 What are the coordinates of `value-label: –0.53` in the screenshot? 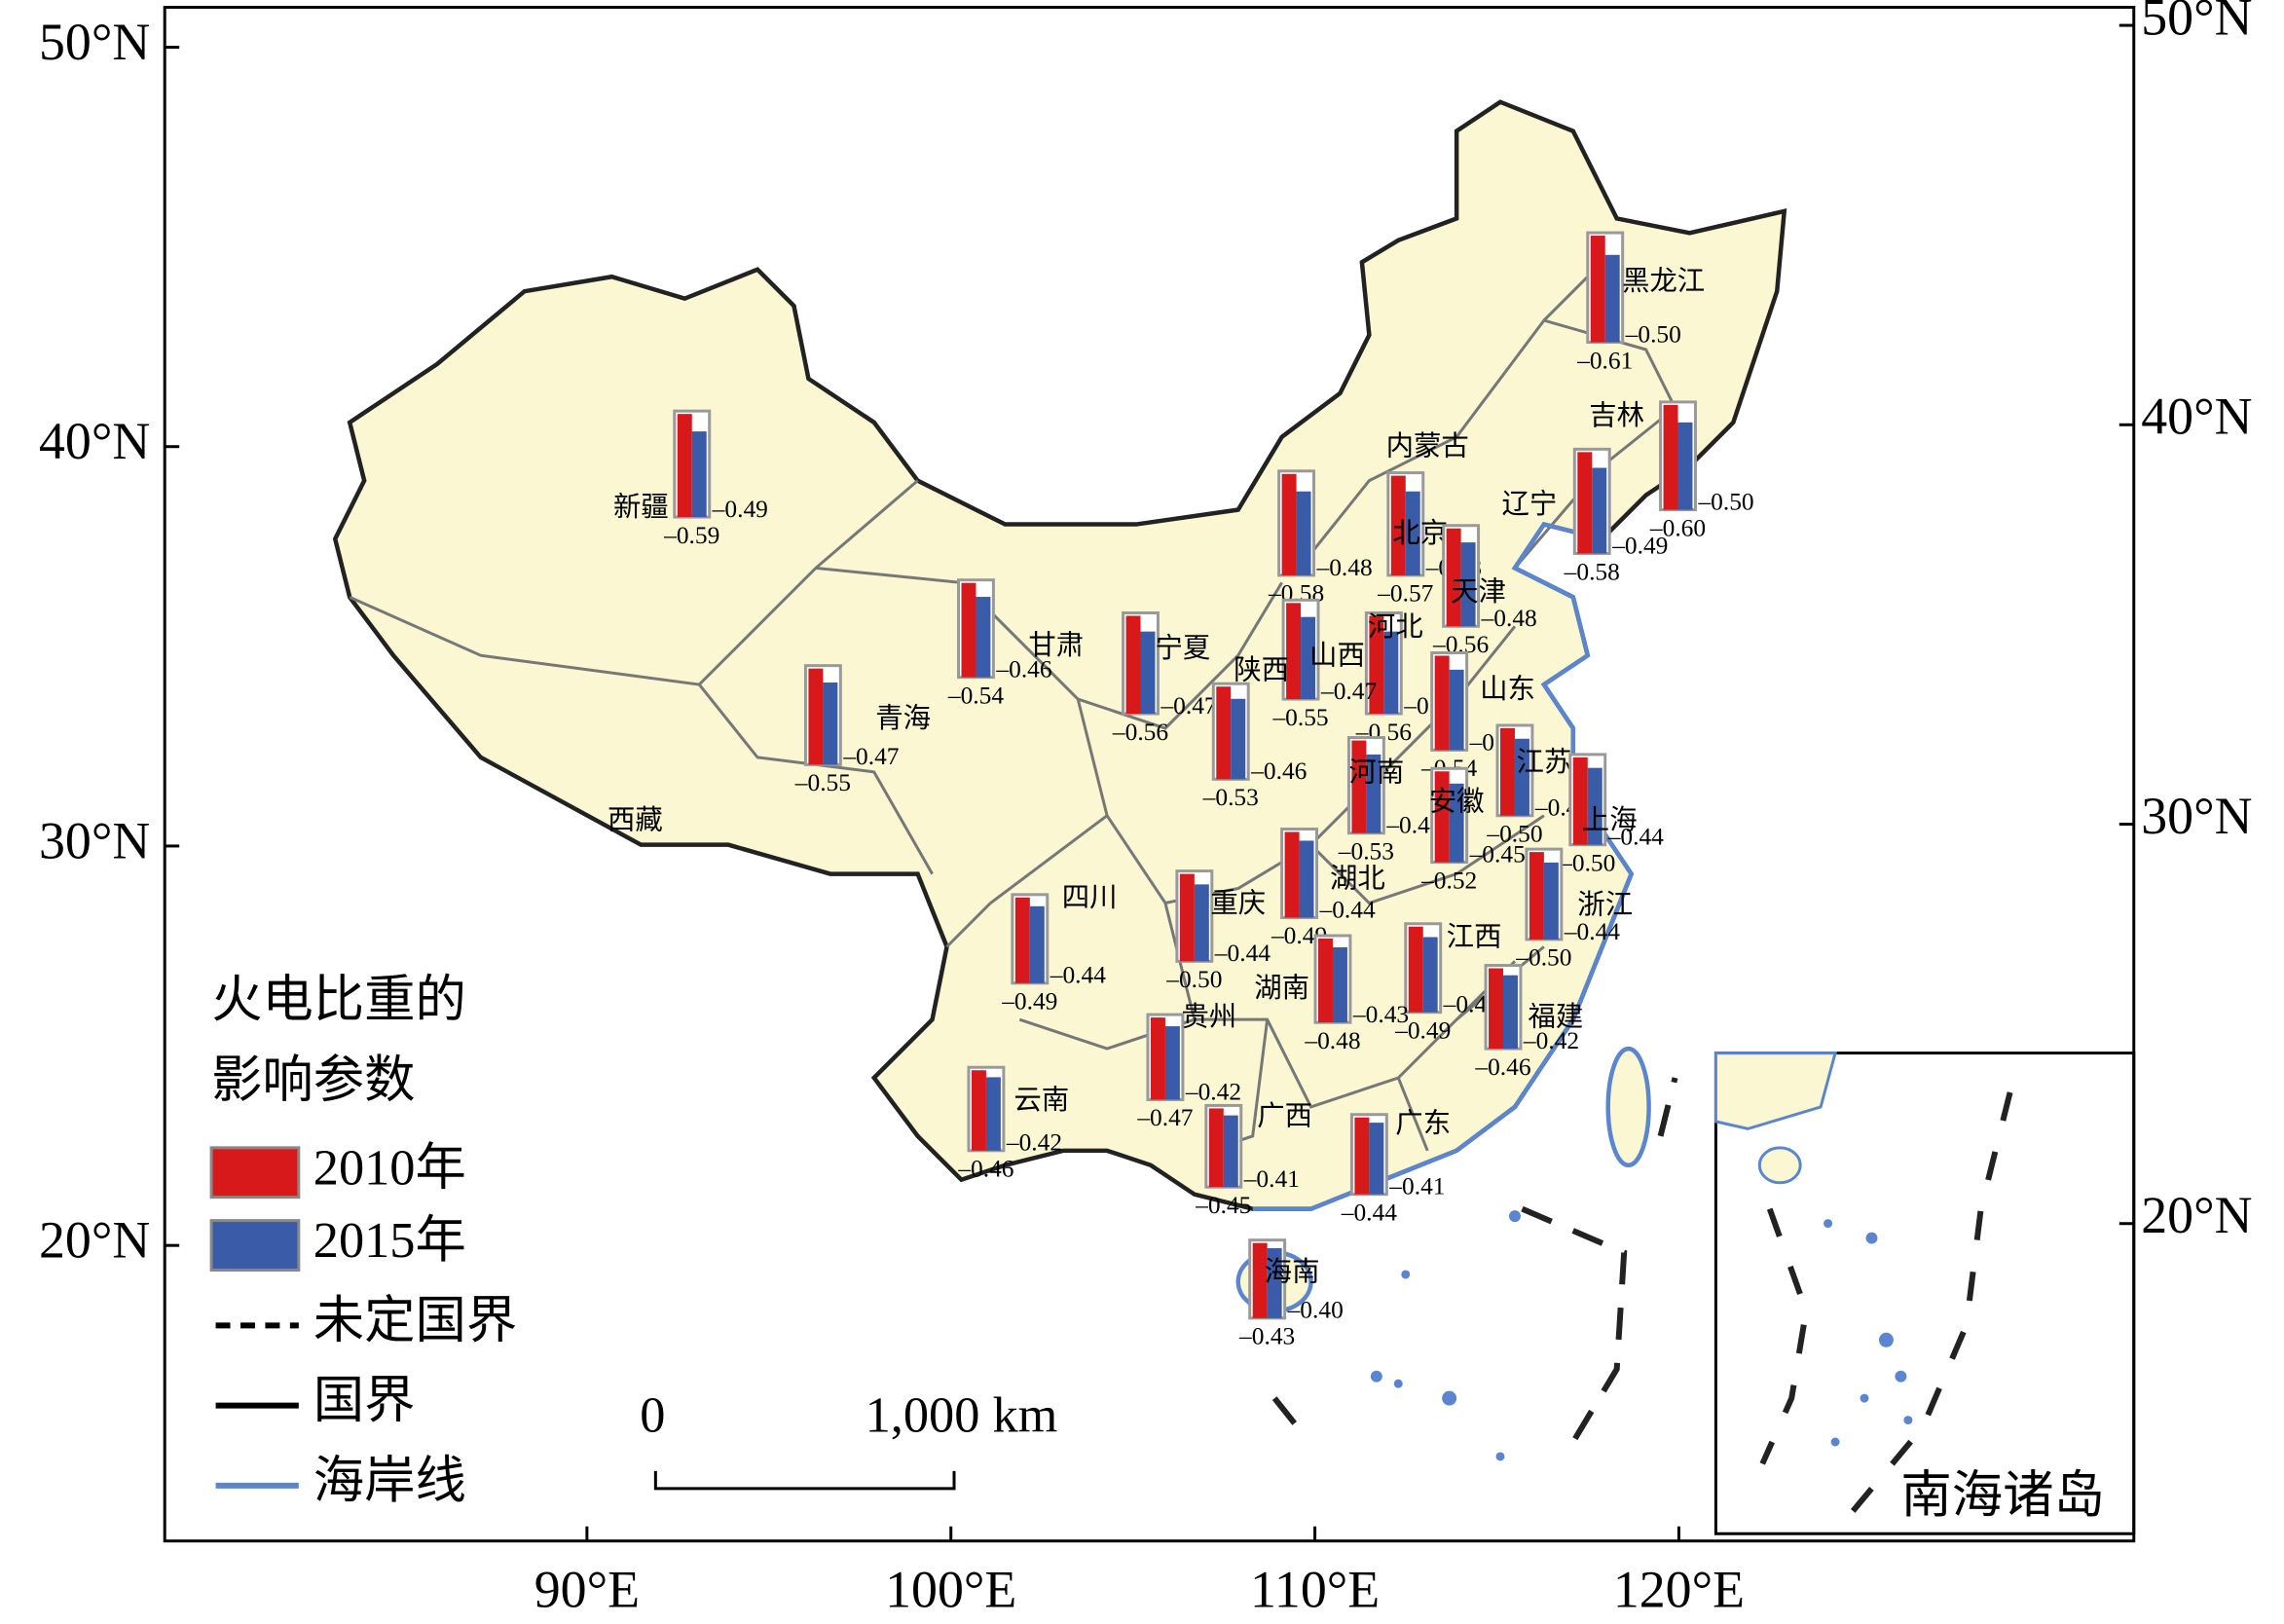 It's located at (1366, 850).